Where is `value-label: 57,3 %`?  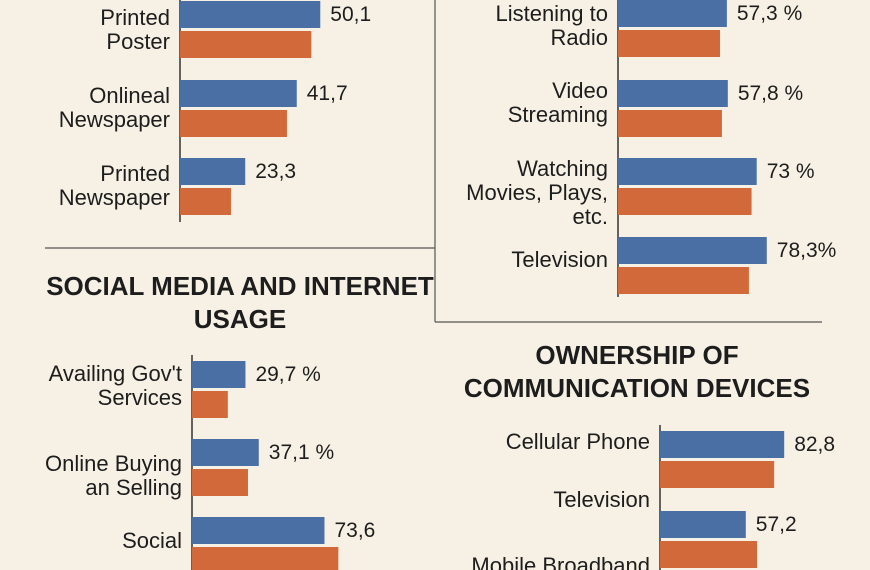
value-label: 57,3 % is located at coordinates (769, 13).